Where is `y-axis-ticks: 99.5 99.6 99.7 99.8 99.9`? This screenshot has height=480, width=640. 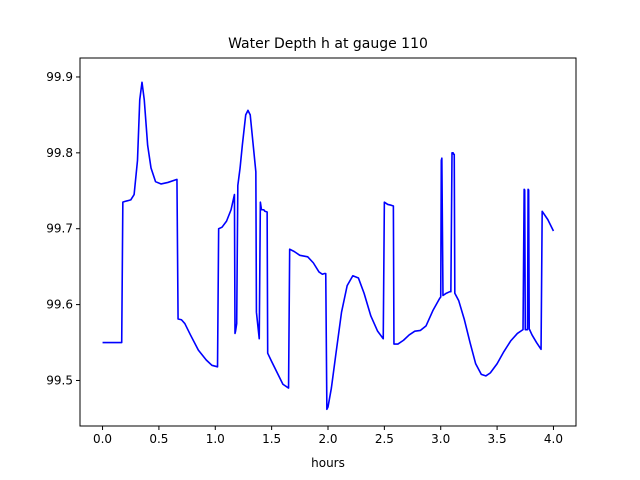
y-axis-ticks: 99.5 99.6 99.7 99.8 99.9 is located at coordinates (63, 228).